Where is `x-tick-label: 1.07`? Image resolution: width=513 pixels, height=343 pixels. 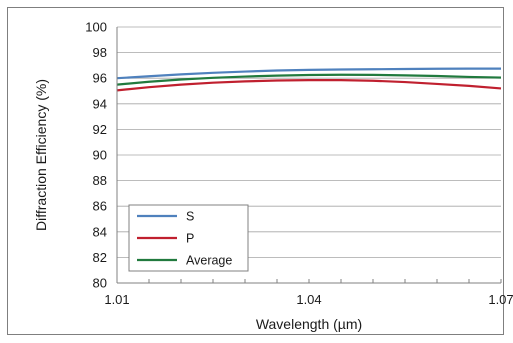
x-tick-label: 1.07 is located at coordinates (500, 299).